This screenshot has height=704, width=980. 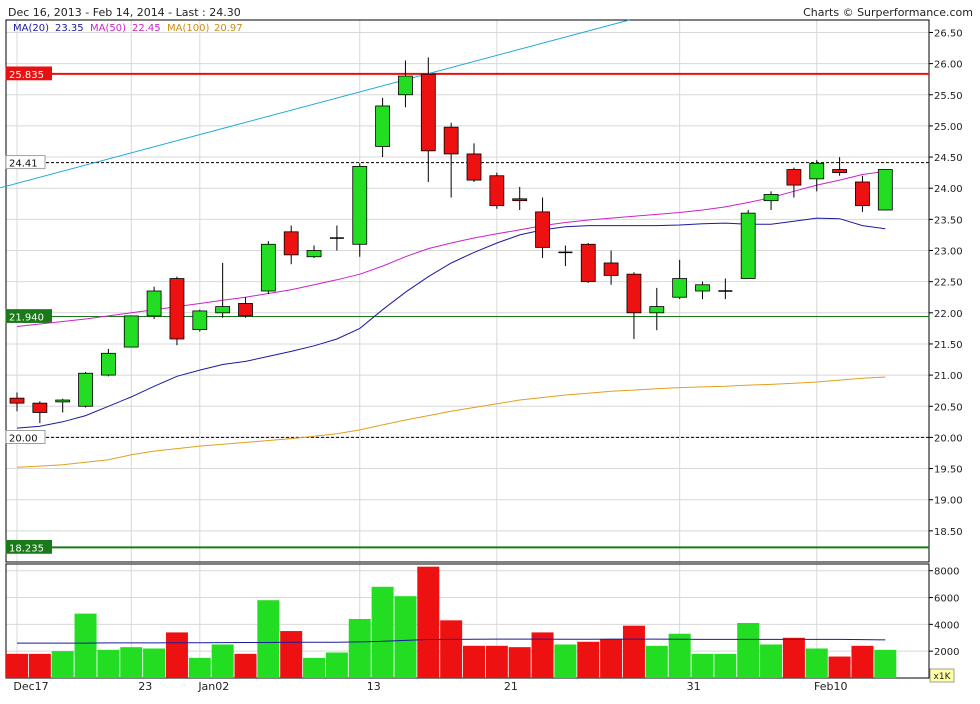 What do you see at coordinates (69, 28) in the screenshot?
I see `legend-ma20-value: 23.35` at bounding box center [69, 28].